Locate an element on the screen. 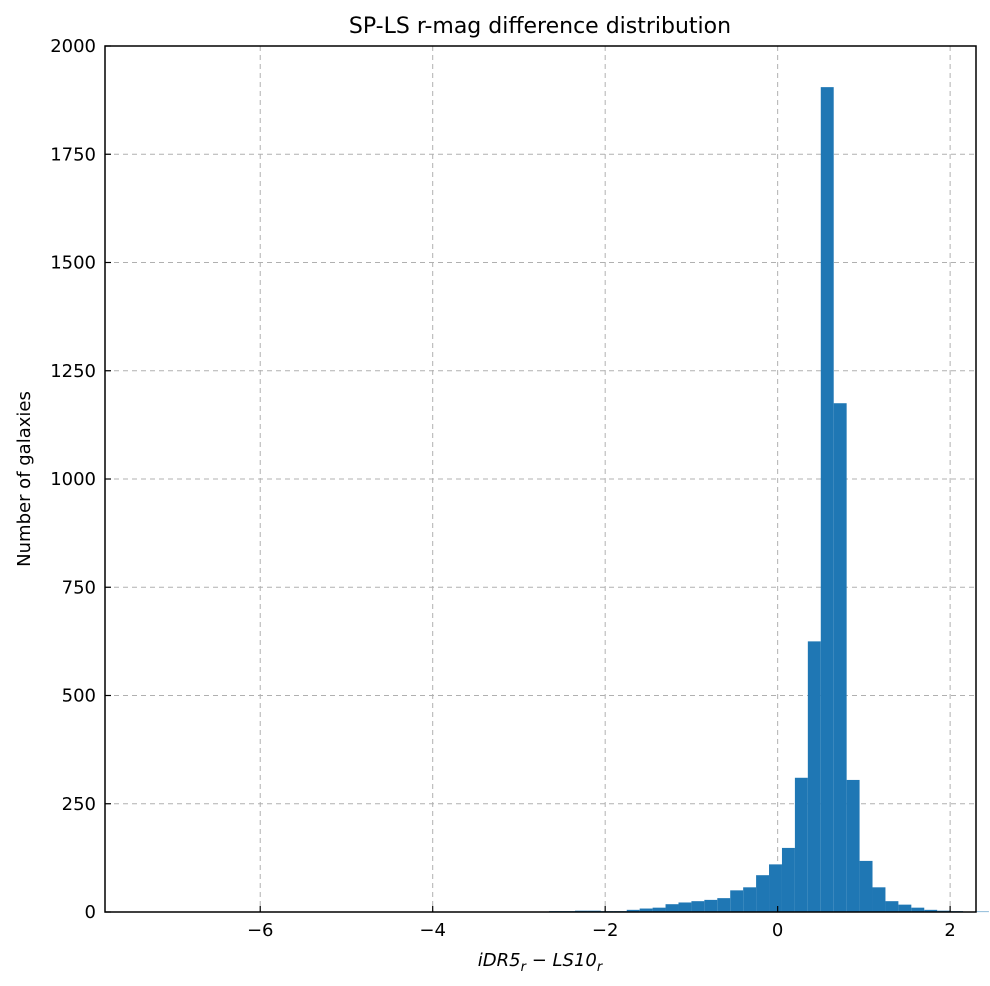 This screenshot has width=990, height=986. x-tick-label: 0 is located at coordinates (777, 930).